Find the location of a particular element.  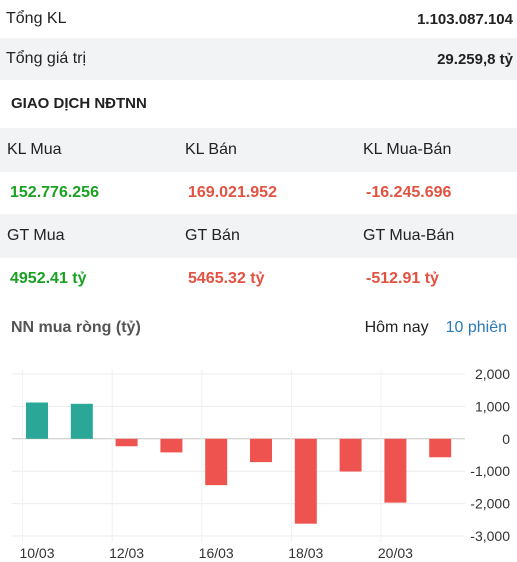

y-tick-label: 1,000 is located at coordinates (492, 406).